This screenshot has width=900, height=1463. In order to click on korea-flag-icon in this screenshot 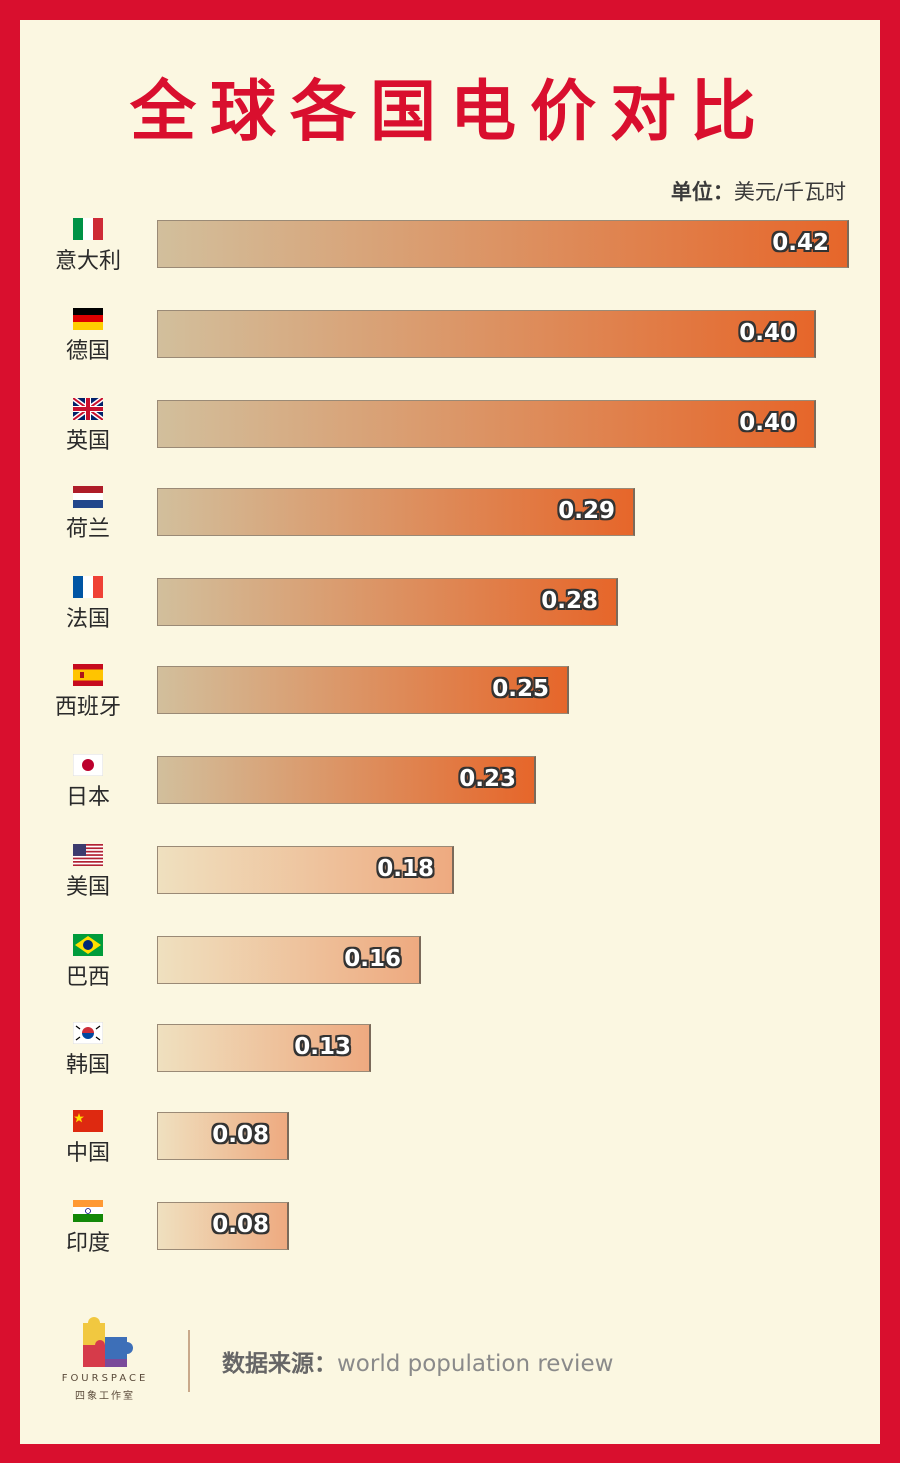, I will do `click(88, 1033)`.